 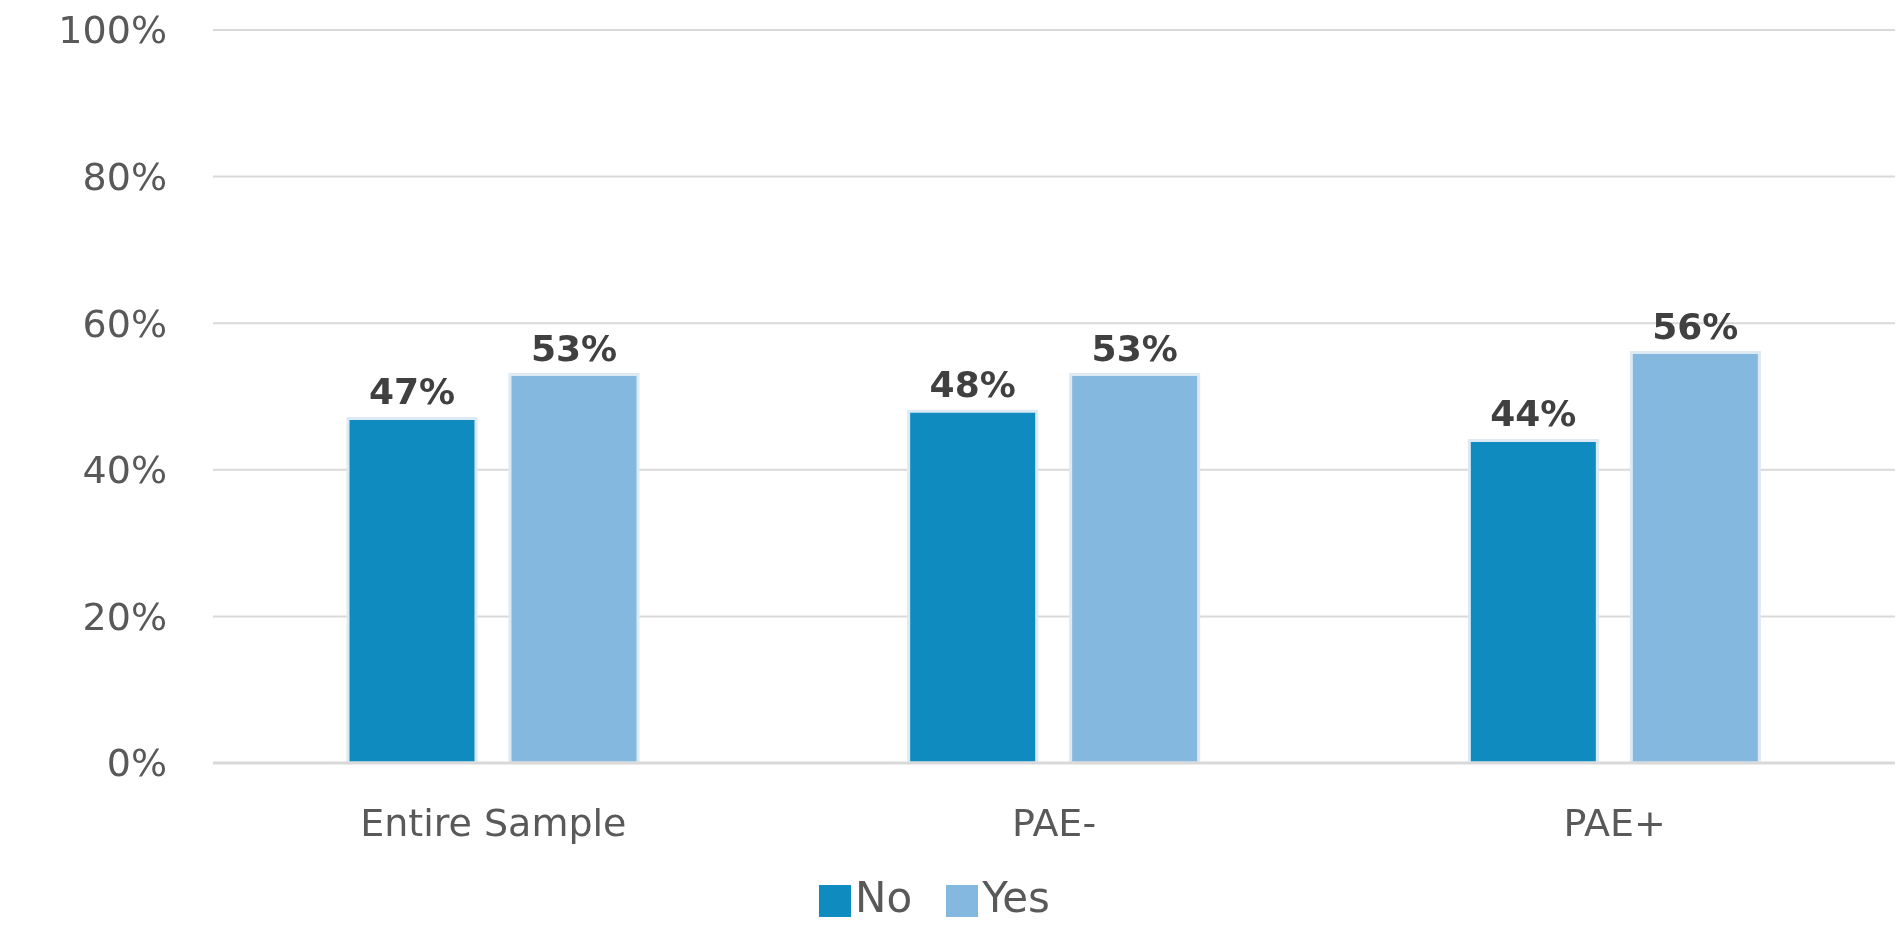 I want to click on data-label: 44%, so click(x=1533, y=414).